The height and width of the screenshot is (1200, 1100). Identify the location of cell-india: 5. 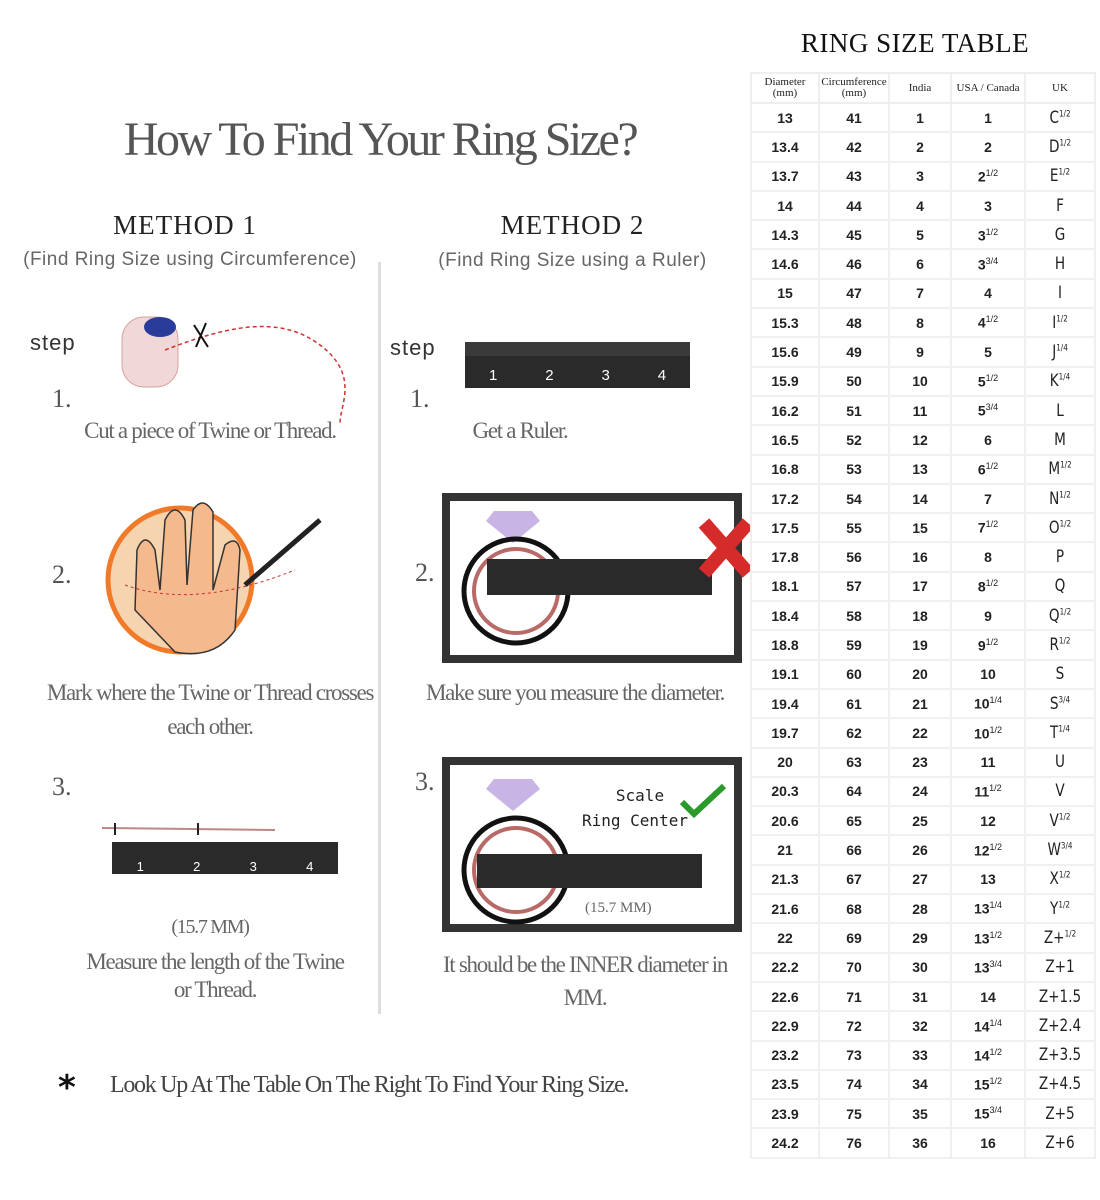
(920, 235).